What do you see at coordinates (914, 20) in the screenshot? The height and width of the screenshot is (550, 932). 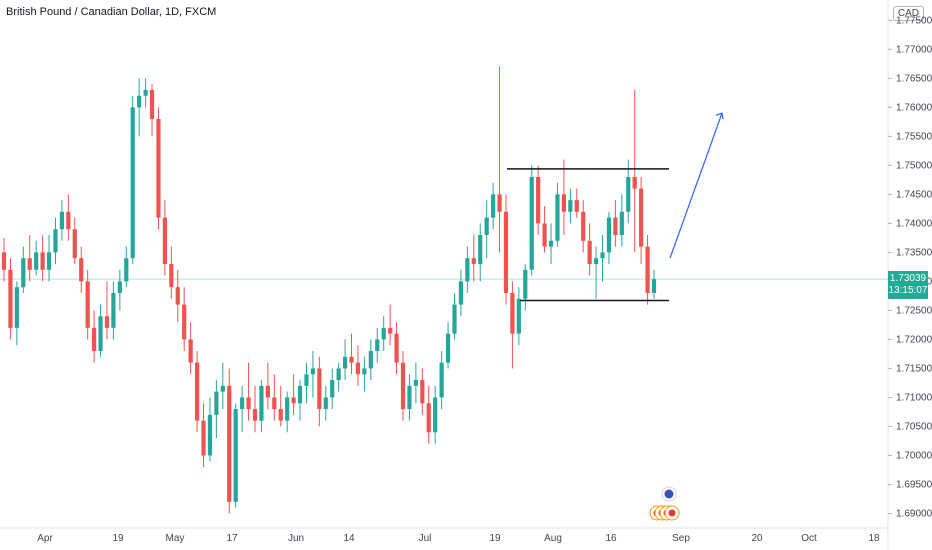 I see `price-tick-label: 1.77500` at bounding box center [914, 20].